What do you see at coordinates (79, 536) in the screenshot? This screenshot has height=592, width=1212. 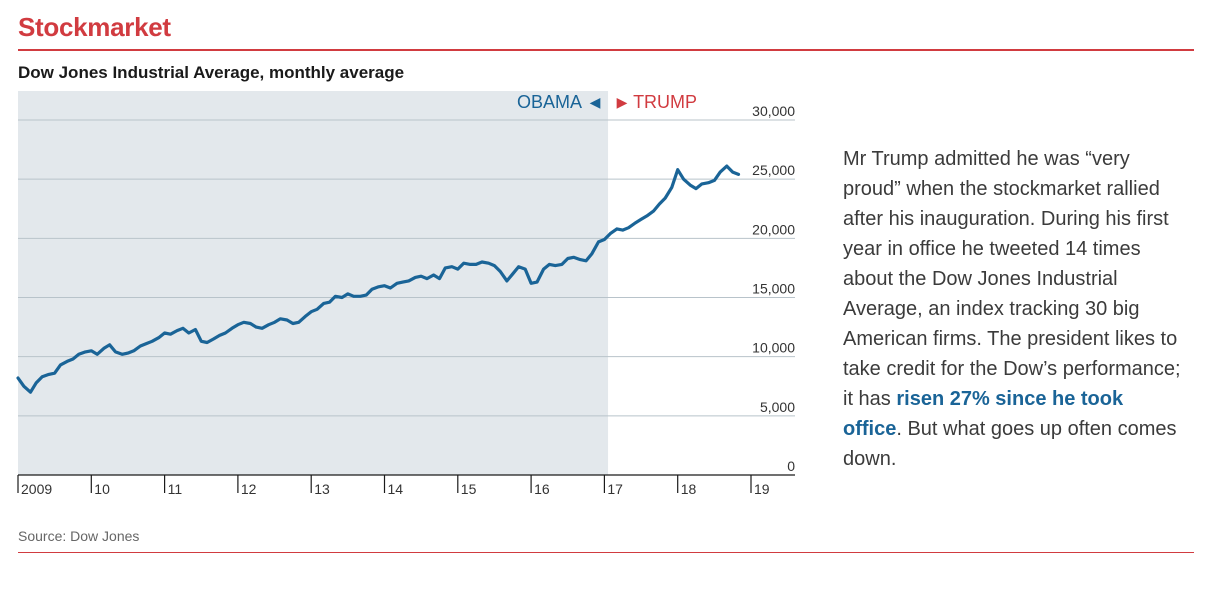 I see `source-note: Source: Dow Jones` at bounding box center [79, 536].